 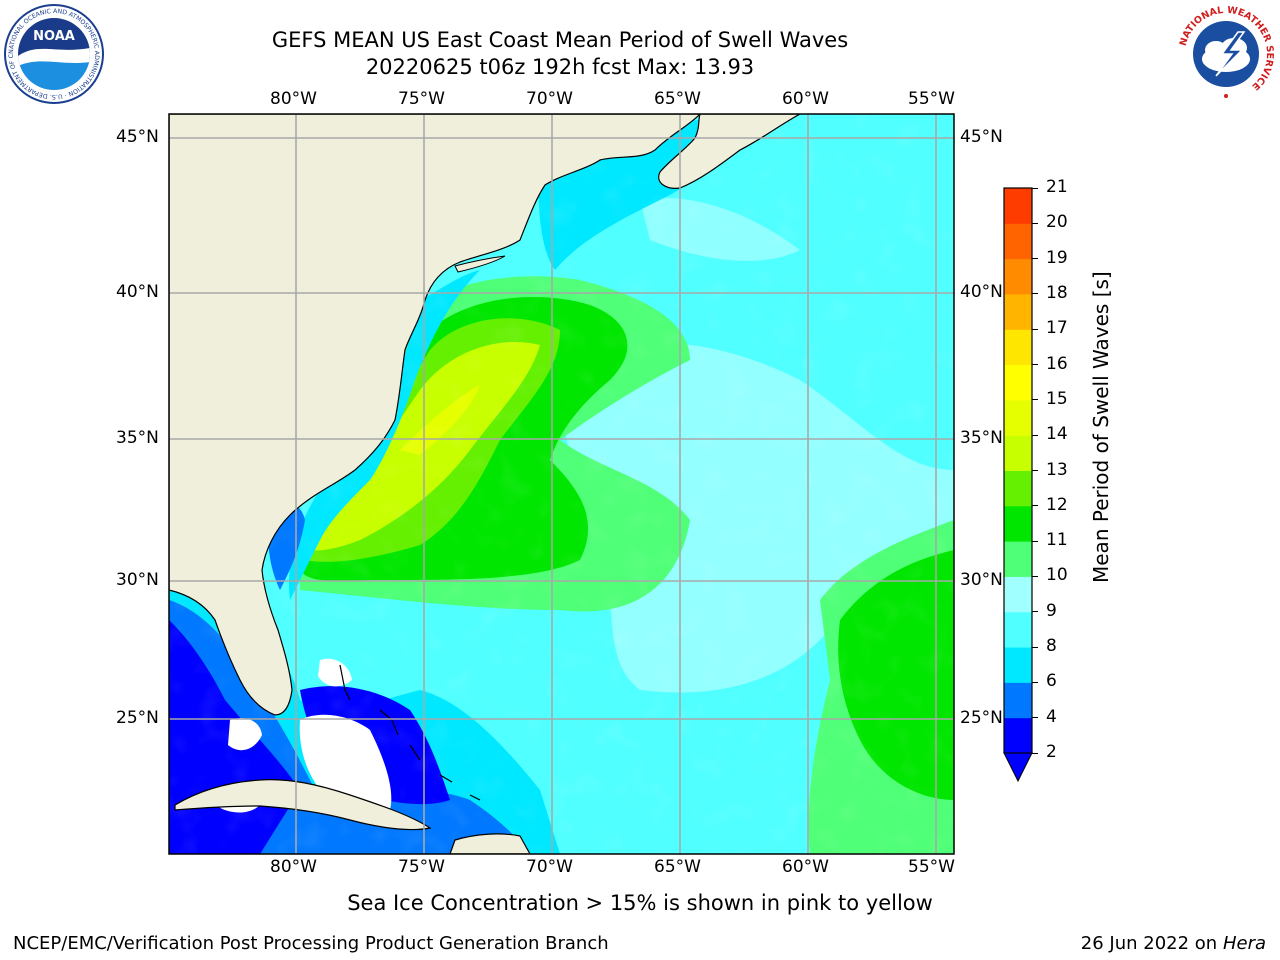 What do you see at coordinates (1057, 257) in the screenshot?
I see `colorbar-tick-label: 19` at bounding box center [1057, 257].